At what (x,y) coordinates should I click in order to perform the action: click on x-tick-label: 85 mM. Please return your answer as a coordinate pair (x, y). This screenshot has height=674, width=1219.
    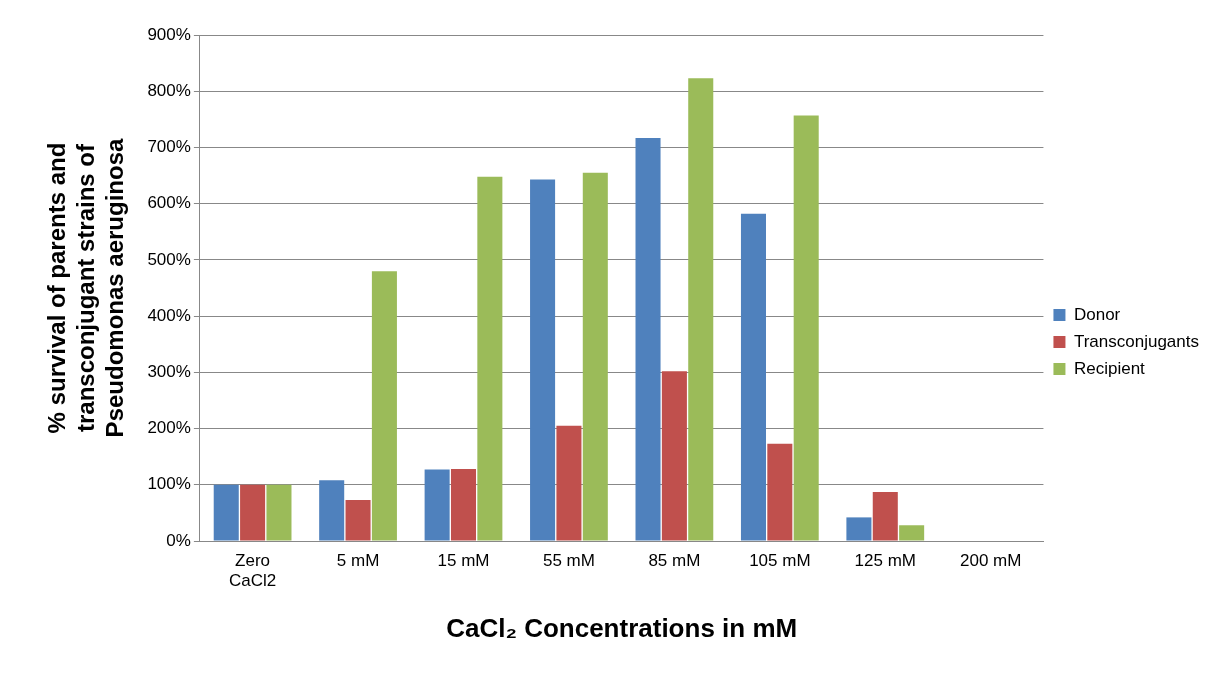
    Looking at the image, I should click on (674, 560).